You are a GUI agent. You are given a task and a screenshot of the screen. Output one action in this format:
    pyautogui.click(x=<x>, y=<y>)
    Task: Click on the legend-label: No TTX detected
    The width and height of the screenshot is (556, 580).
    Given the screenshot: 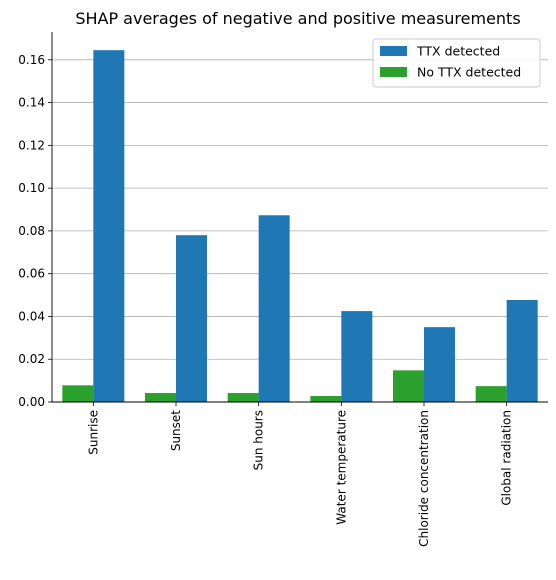 What is the action you would take?
    pyautogui.click(x=469, y=72)
    